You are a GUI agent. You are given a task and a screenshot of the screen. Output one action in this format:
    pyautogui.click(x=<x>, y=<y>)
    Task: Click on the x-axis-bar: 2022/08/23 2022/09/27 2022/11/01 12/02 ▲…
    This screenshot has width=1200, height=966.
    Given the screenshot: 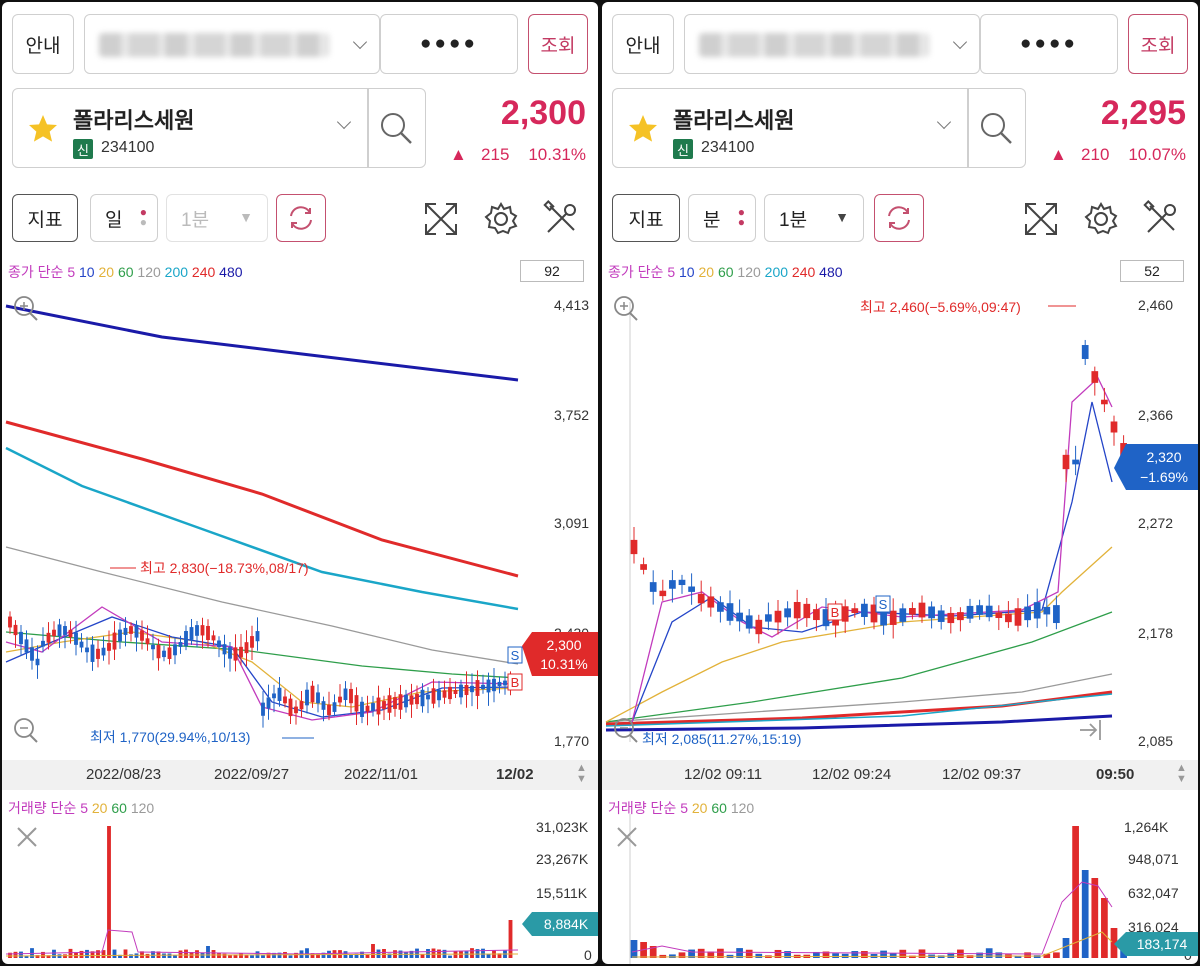 What is the action you would take?
    pyautogui.click(x=300, y=775)
    